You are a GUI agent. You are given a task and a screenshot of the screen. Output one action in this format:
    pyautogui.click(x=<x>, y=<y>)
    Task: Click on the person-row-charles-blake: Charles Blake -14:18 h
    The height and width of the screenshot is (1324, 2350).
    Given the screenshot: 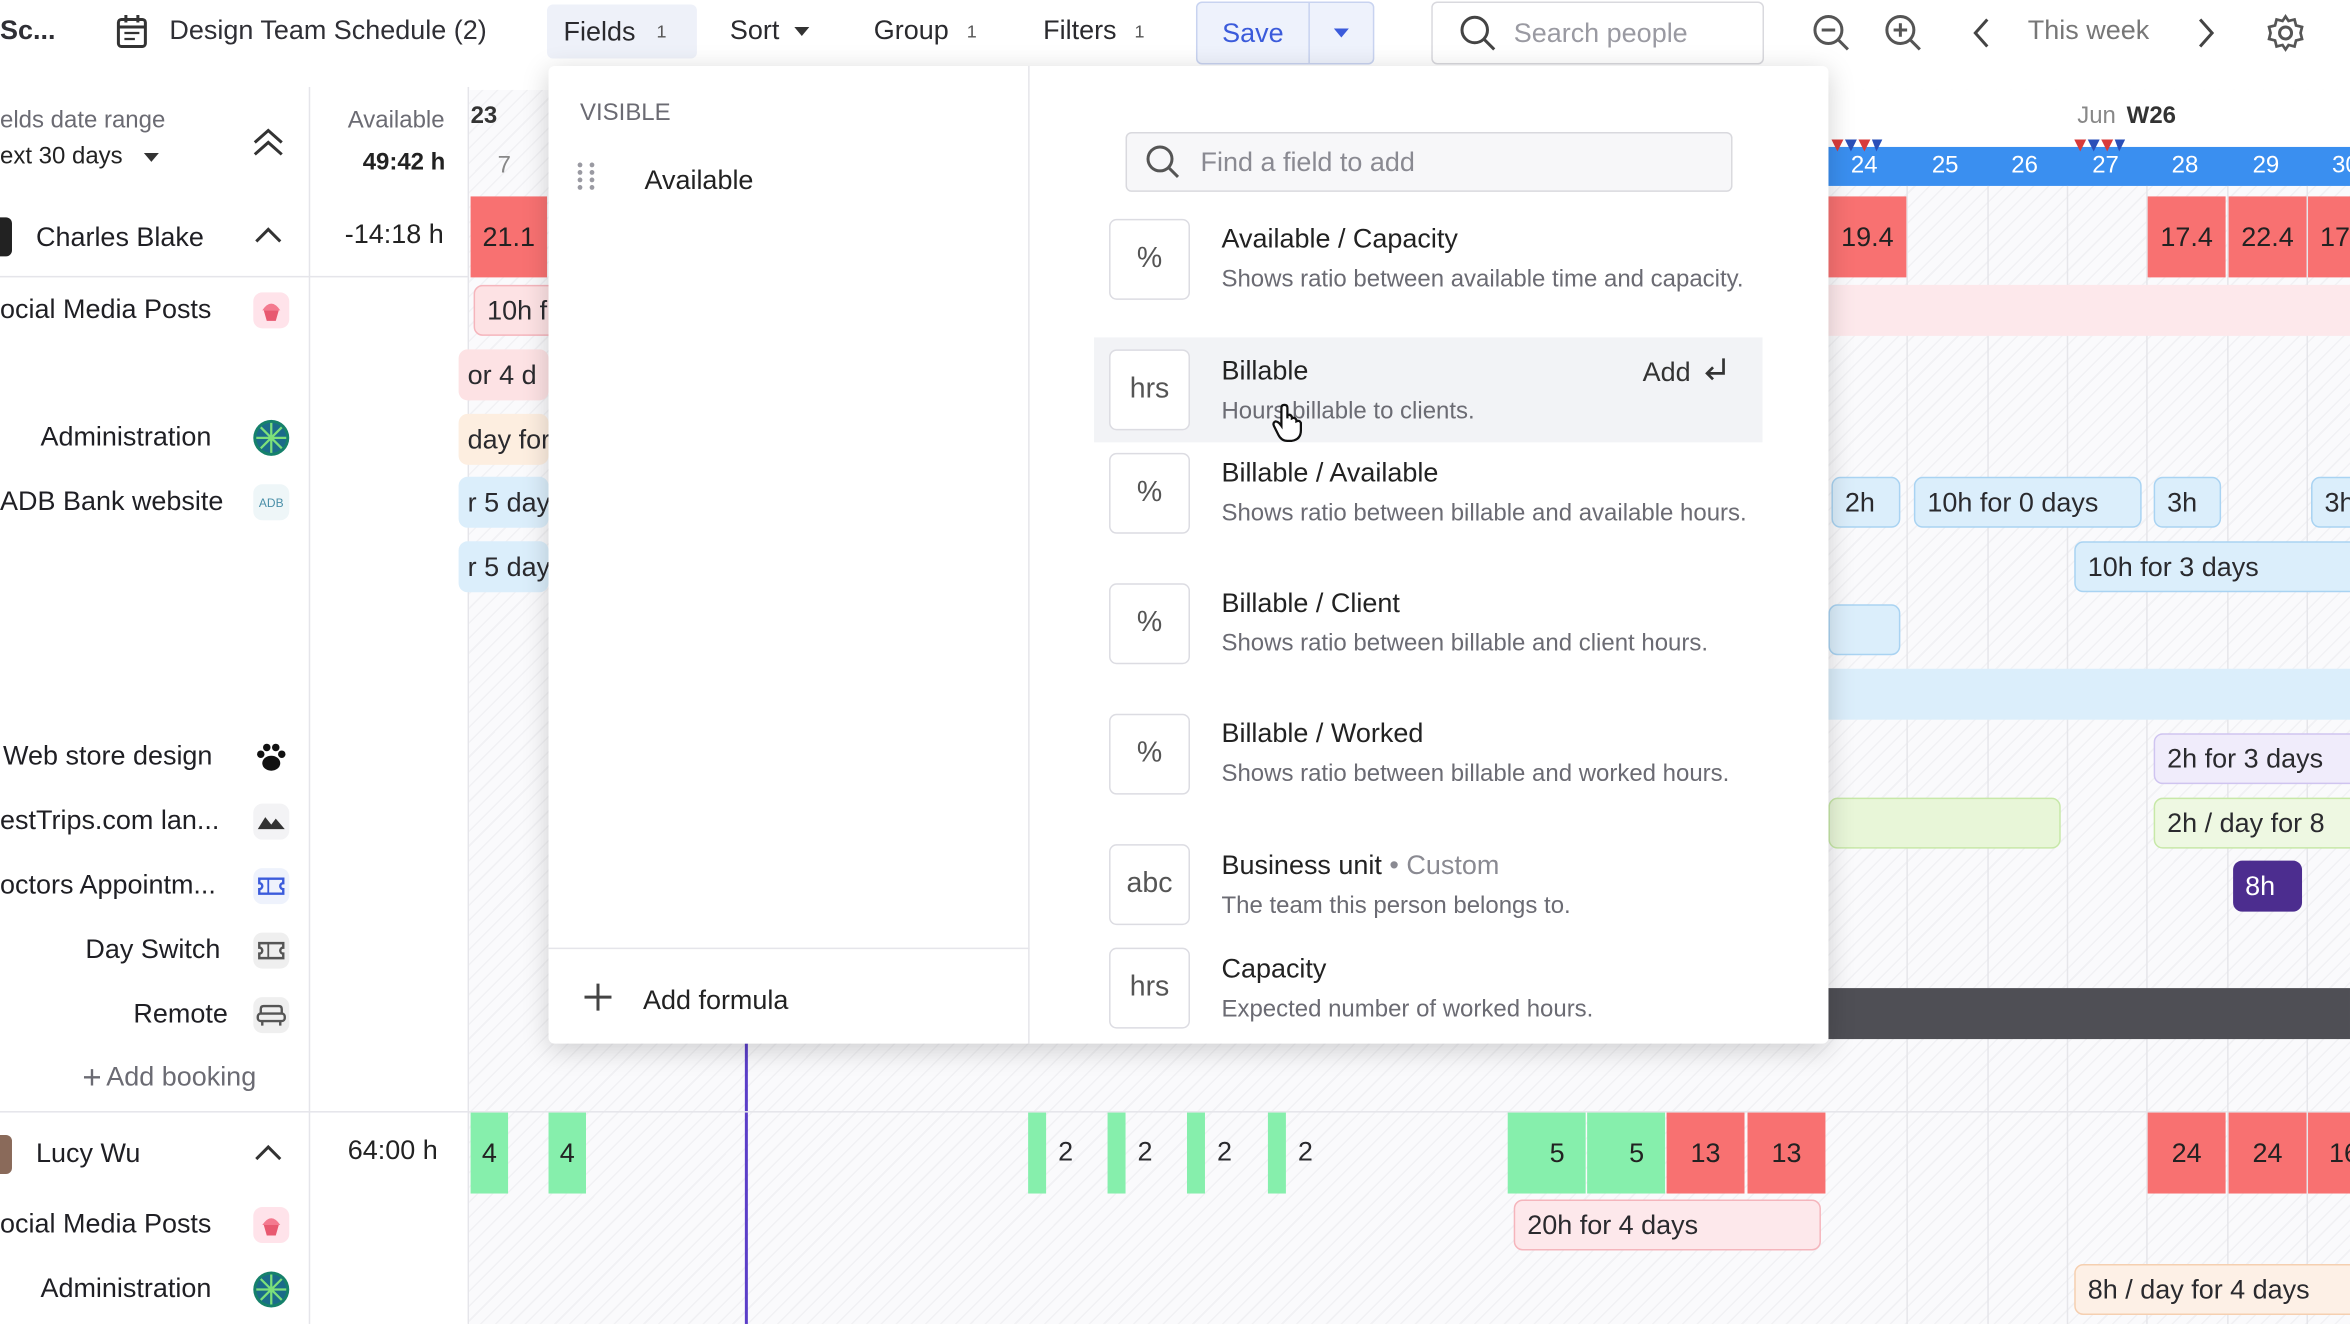 What is the action you would take?
    pyautogui.click(x=235, y=237)
    